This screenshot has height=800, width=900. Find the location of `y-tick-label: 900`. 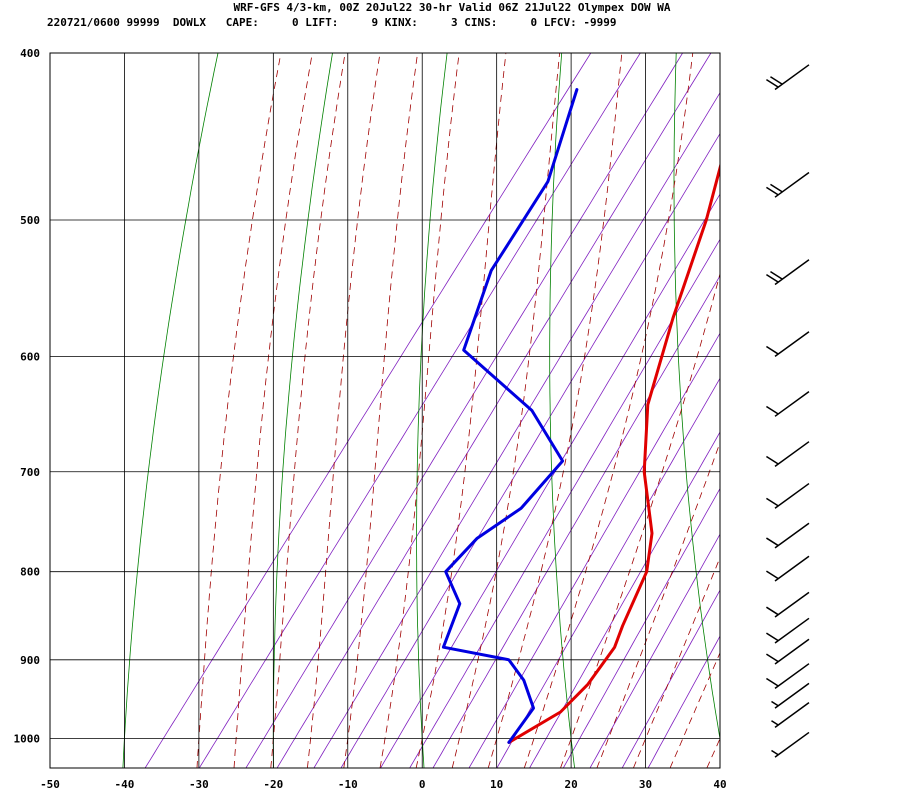

y-tick-label: 900 is located at coordinates (30, 660).